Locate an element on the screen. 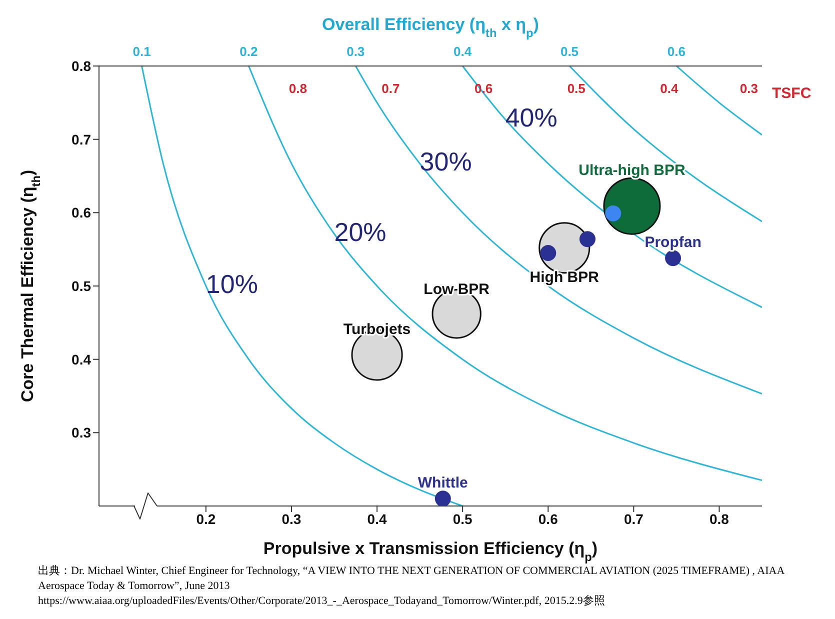 The height and width of the screenshot is (619, 835). x-tick-label: 0.2 is located at coordinates (206, 518).